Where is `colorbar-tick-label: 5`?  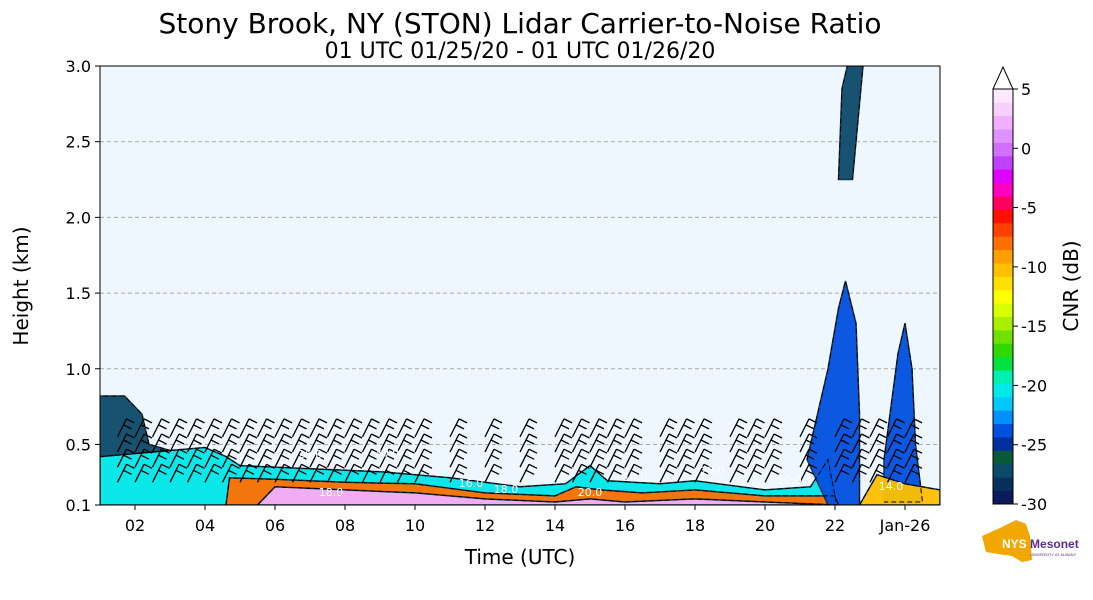 colorbar-tick-label: 5 is located at coordinates (1026, 89).